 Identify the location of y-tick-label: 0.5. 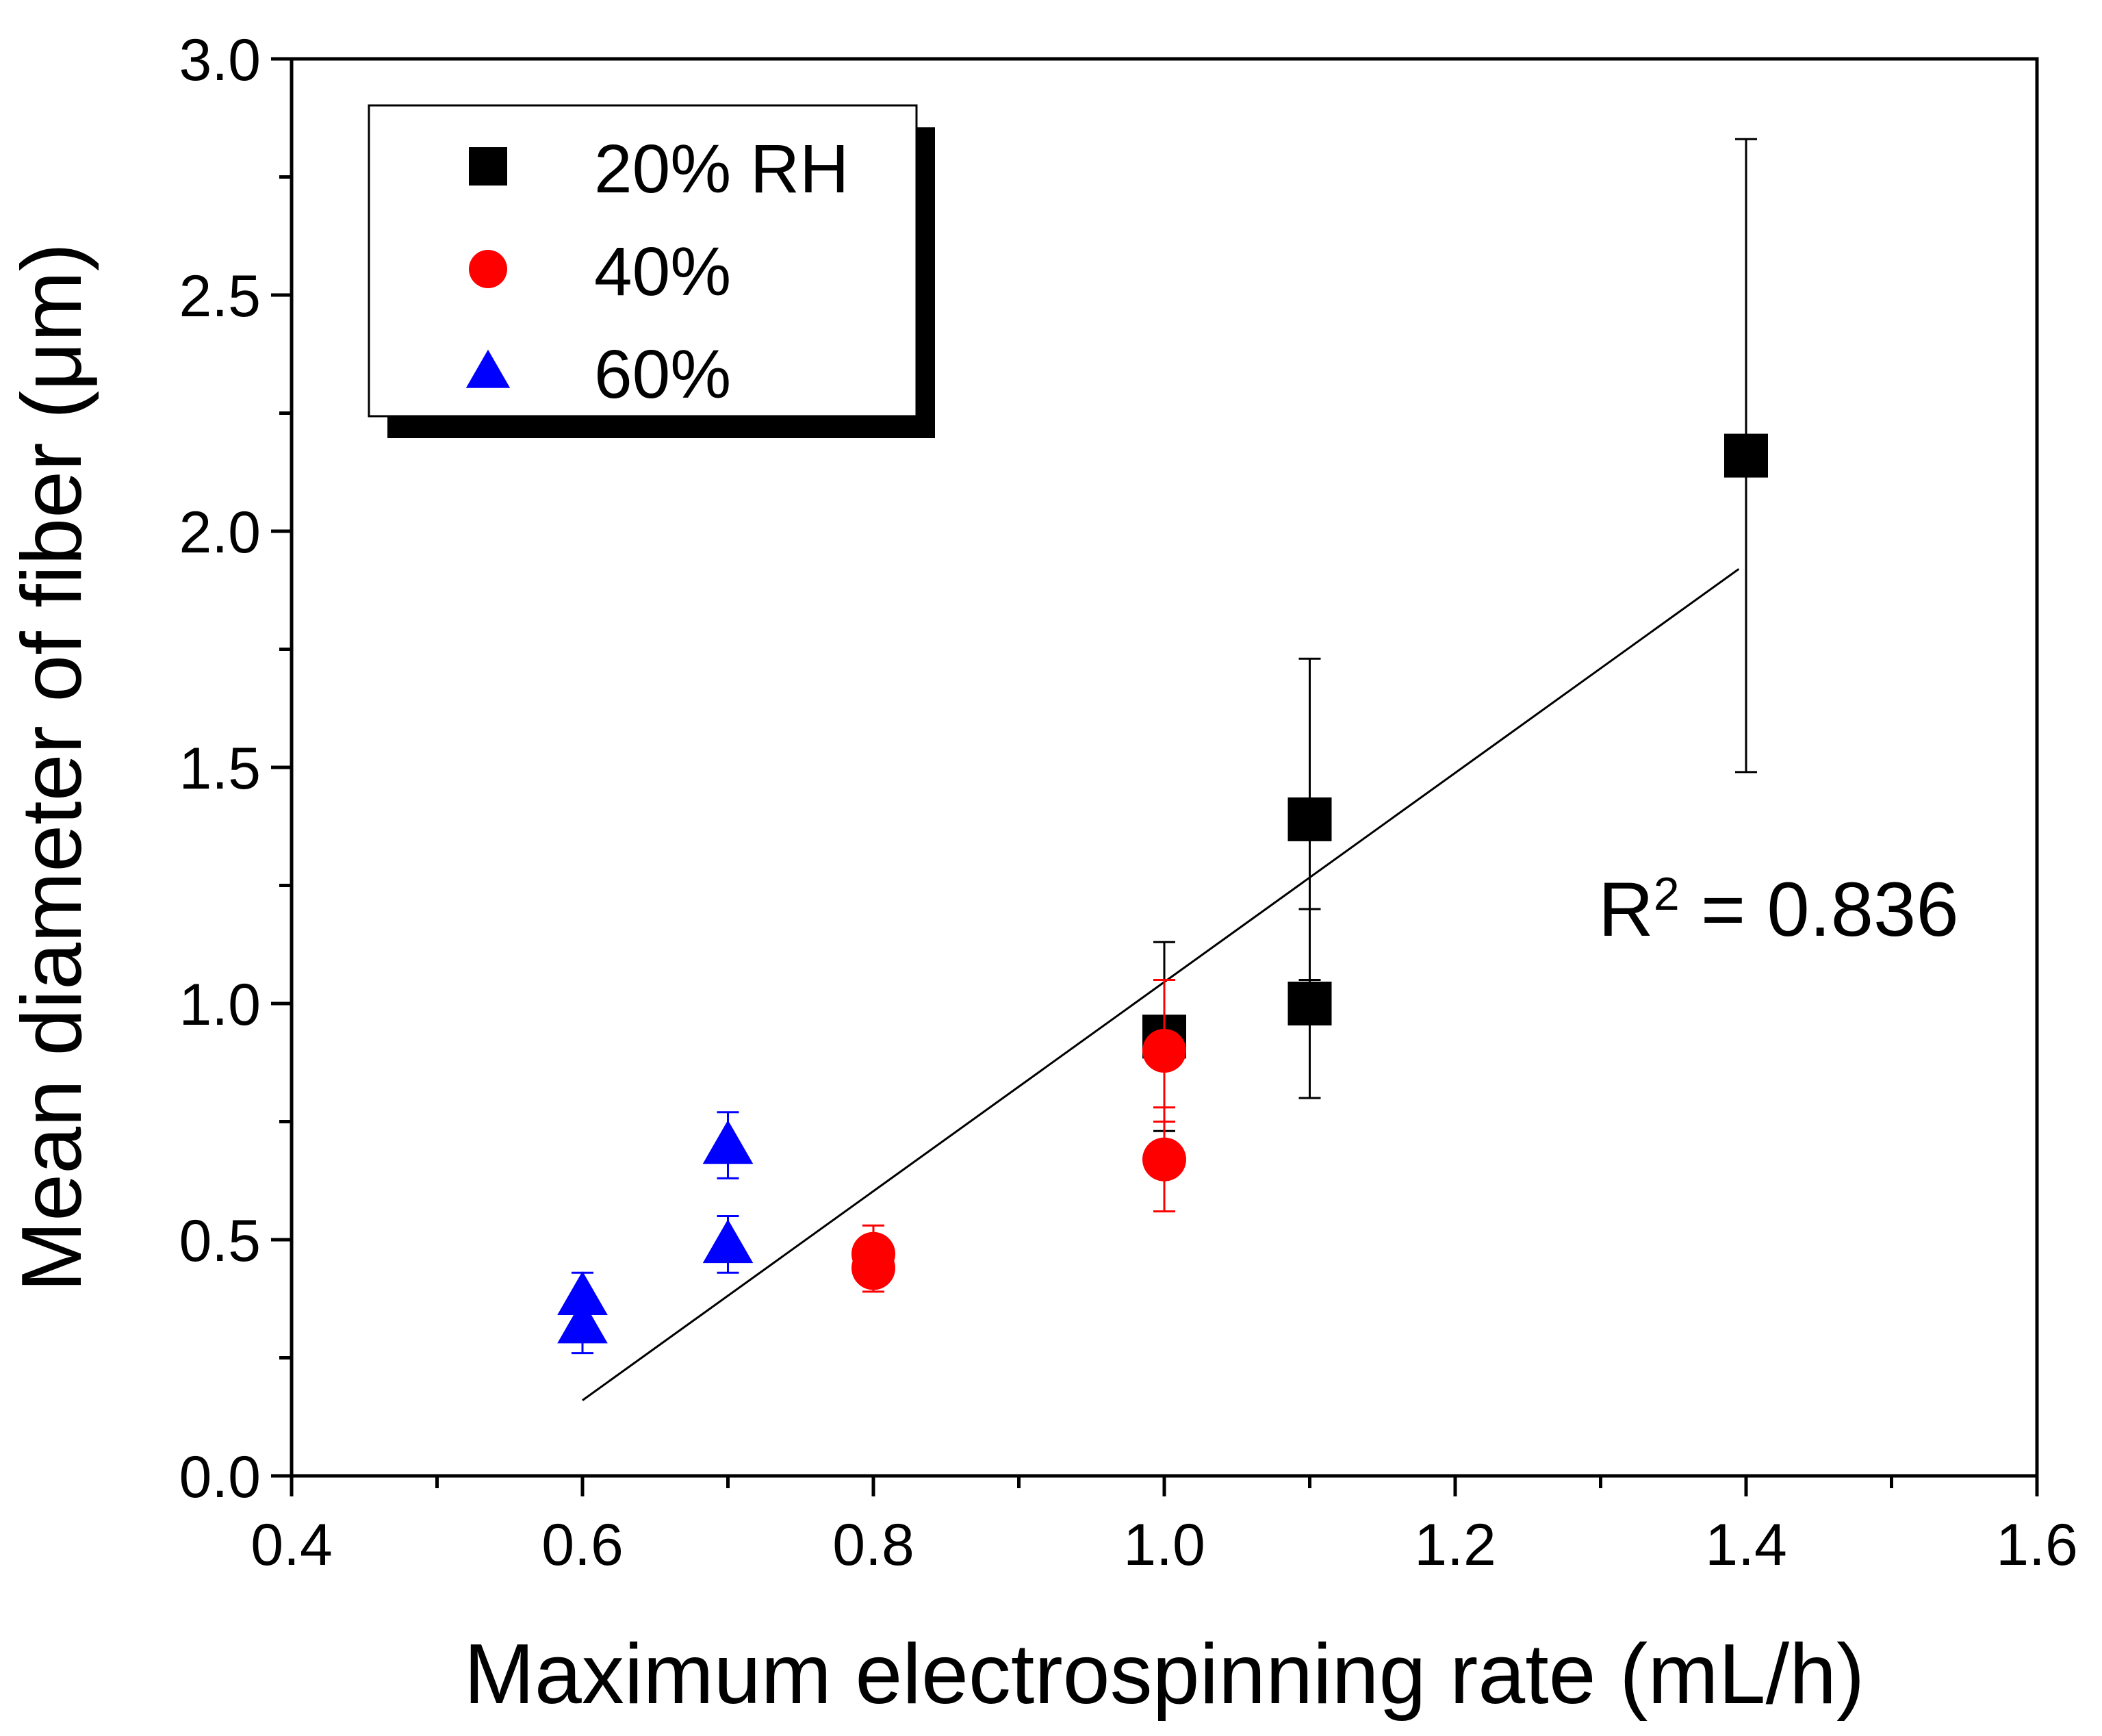
(220, 1241).